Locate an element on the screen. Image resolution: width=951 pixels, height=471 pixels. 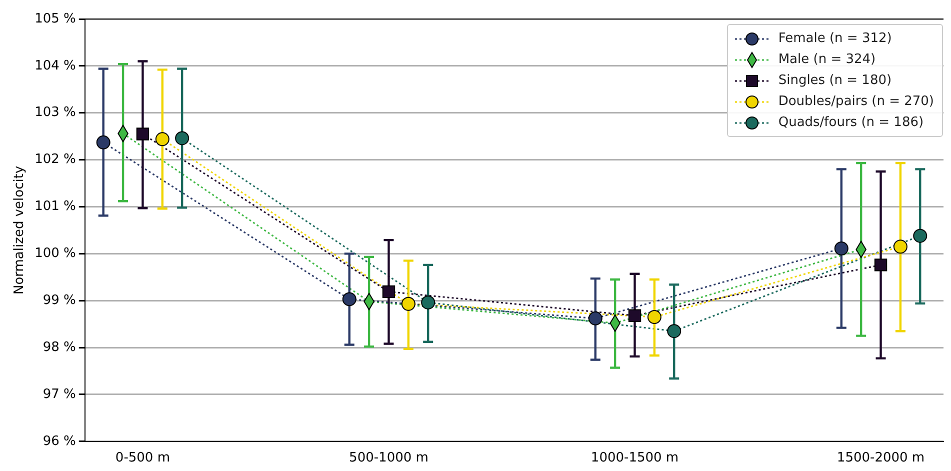
legend-label: Female (n = 312) is located at coordinates (835, 38).